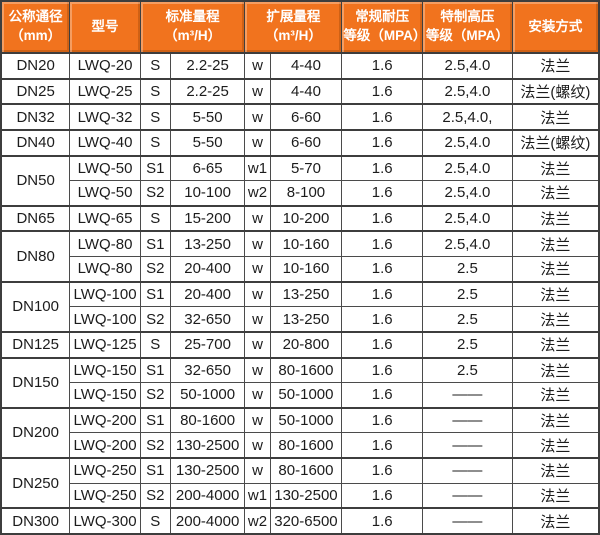  What do you see at coordinates (35, 432) in the screenshot?
I see `cell-dn: DN200` at bounding box center [35, 432].